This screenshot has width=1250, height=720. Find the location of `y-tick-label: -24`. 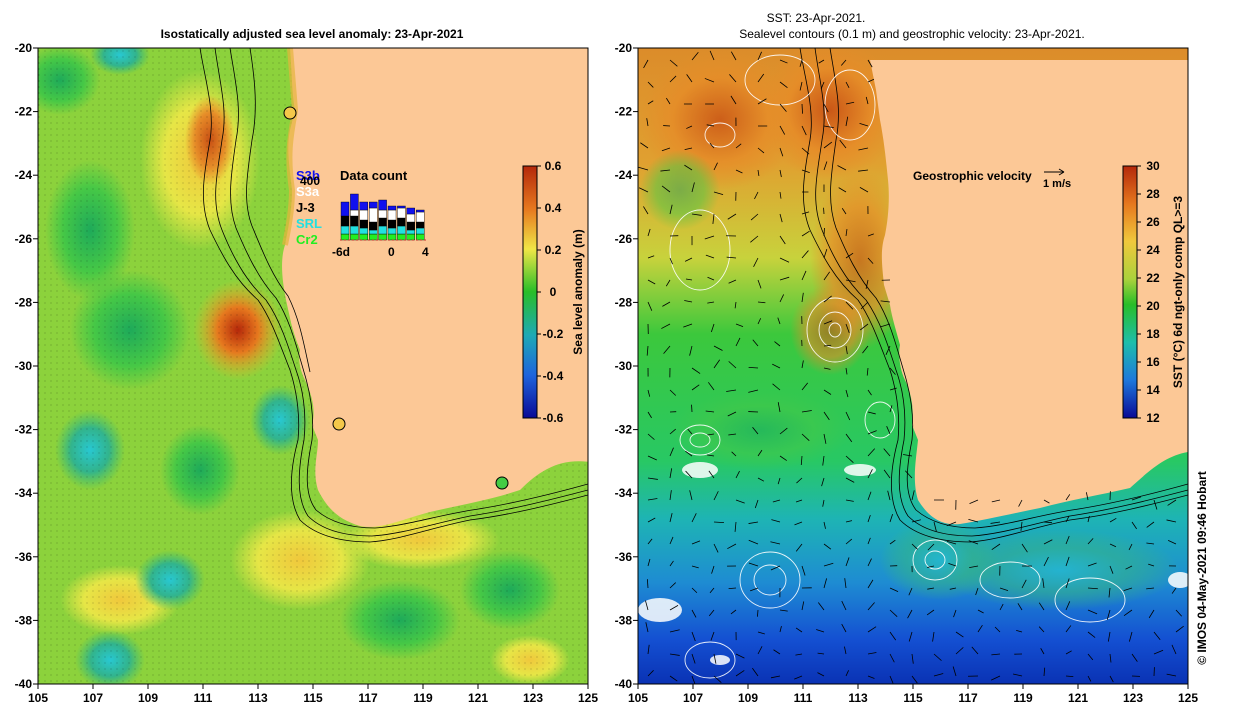

y-tick-label: -24 is located at coordinates (24, 175).